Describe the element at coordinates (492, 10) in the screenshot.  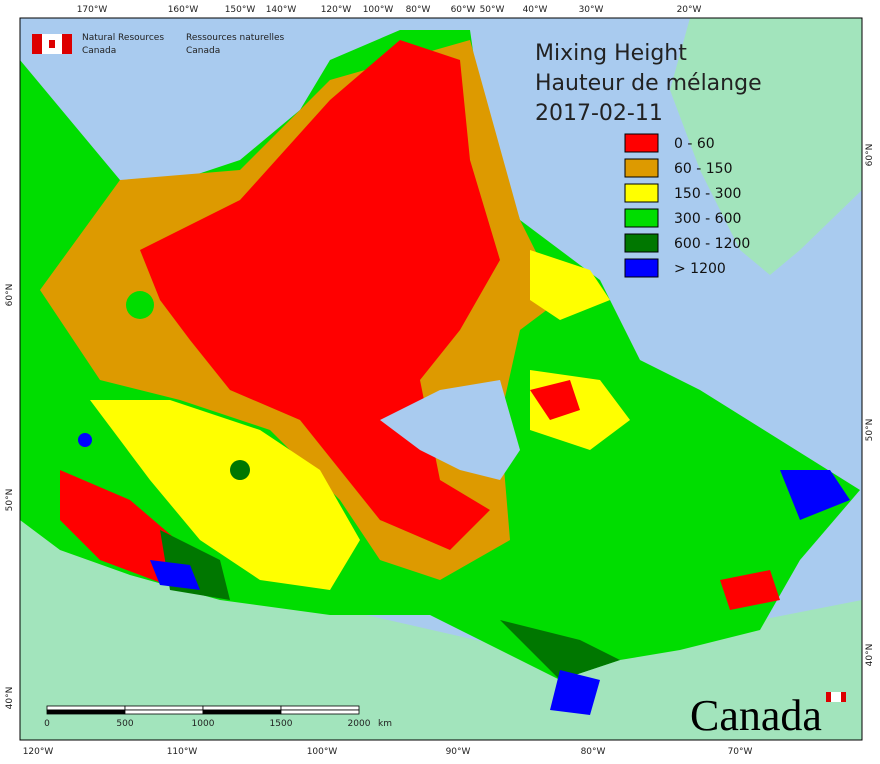
I see `top-label: 50°W` at that location.